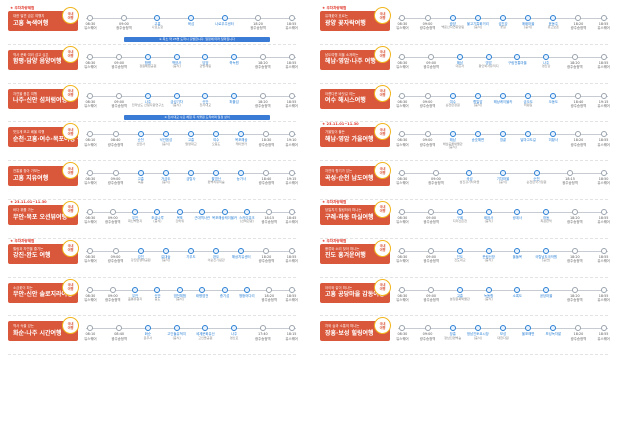 This screenshot has width=620, height=438. Describe the element at coordinates (355, 21) in the screenshot. I see `route-label: 유채꽃이 흐르는 광양 꽃자락여행` at that location.